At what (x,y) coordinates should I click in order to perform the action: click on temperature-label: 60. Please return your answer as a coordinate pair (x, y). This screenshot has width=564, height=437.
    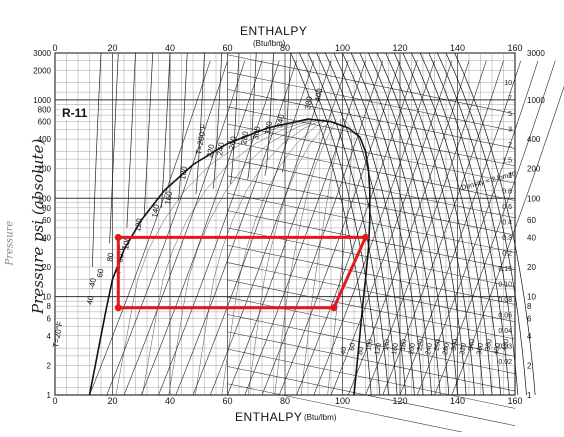
    Looking at the image, I should click on (100, 272).